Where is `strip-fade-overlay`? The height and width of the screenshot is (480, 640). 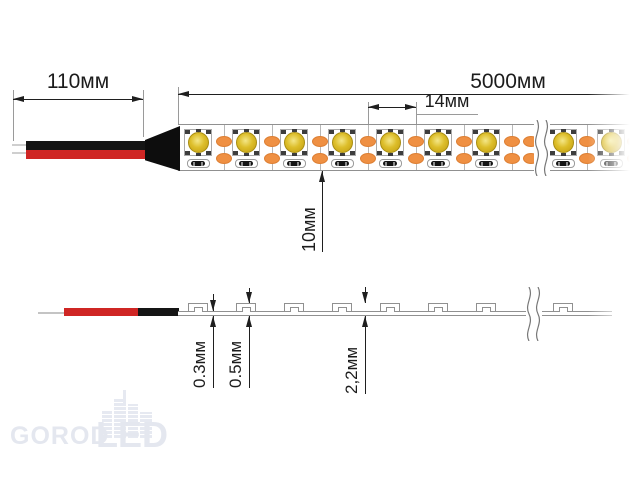 strip-fade-overlay is located at coordinates (614, 208).